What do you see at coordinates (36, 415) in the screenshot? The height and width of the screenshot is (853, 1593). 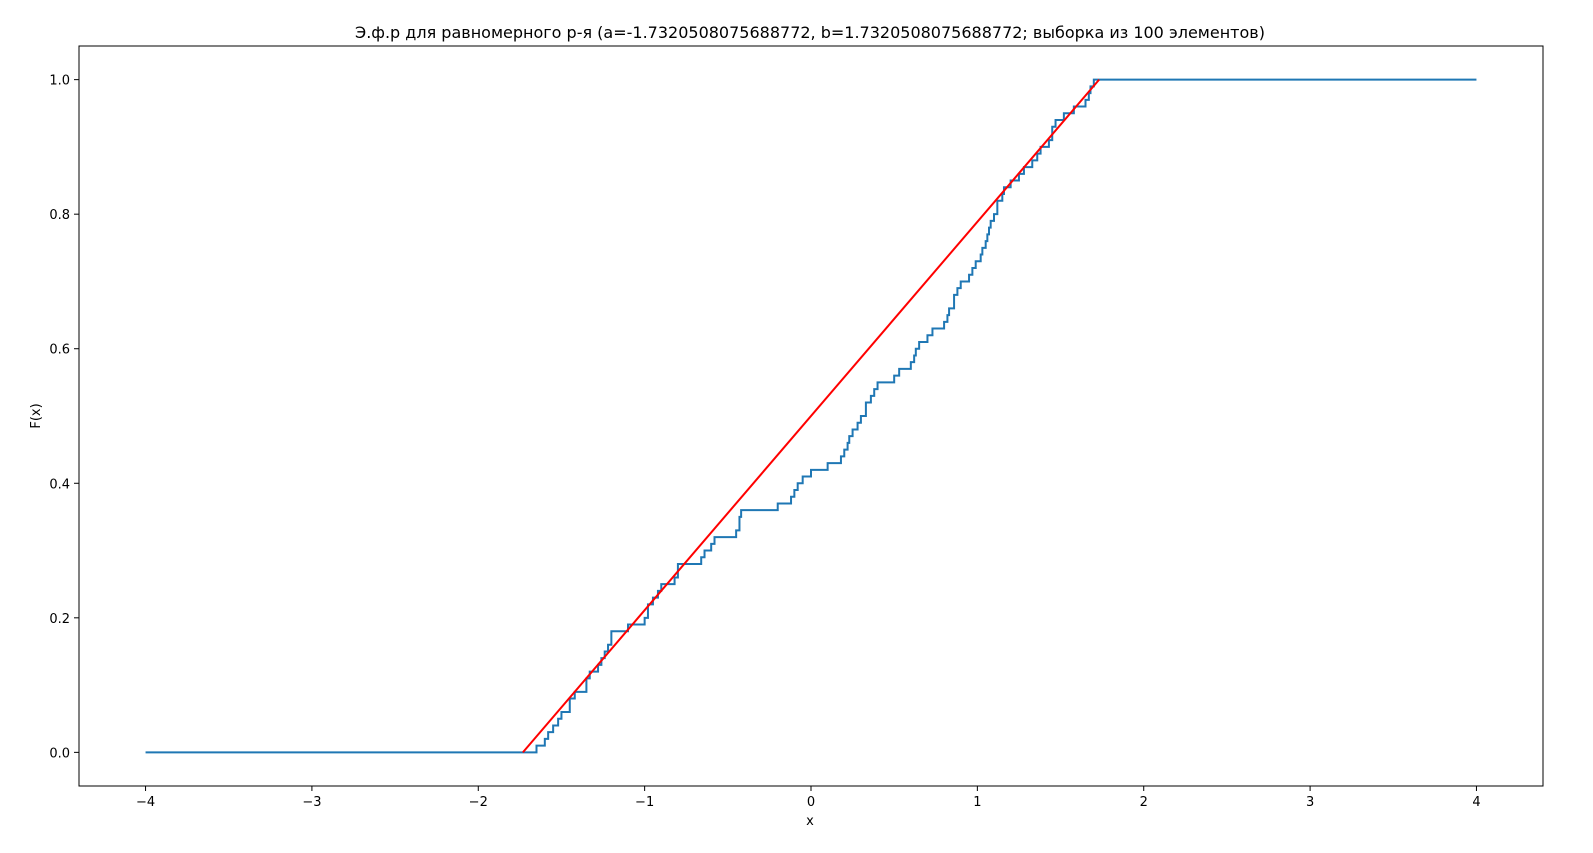 I see `y-axis-label: F(x)` at bounding box center [36, 415].